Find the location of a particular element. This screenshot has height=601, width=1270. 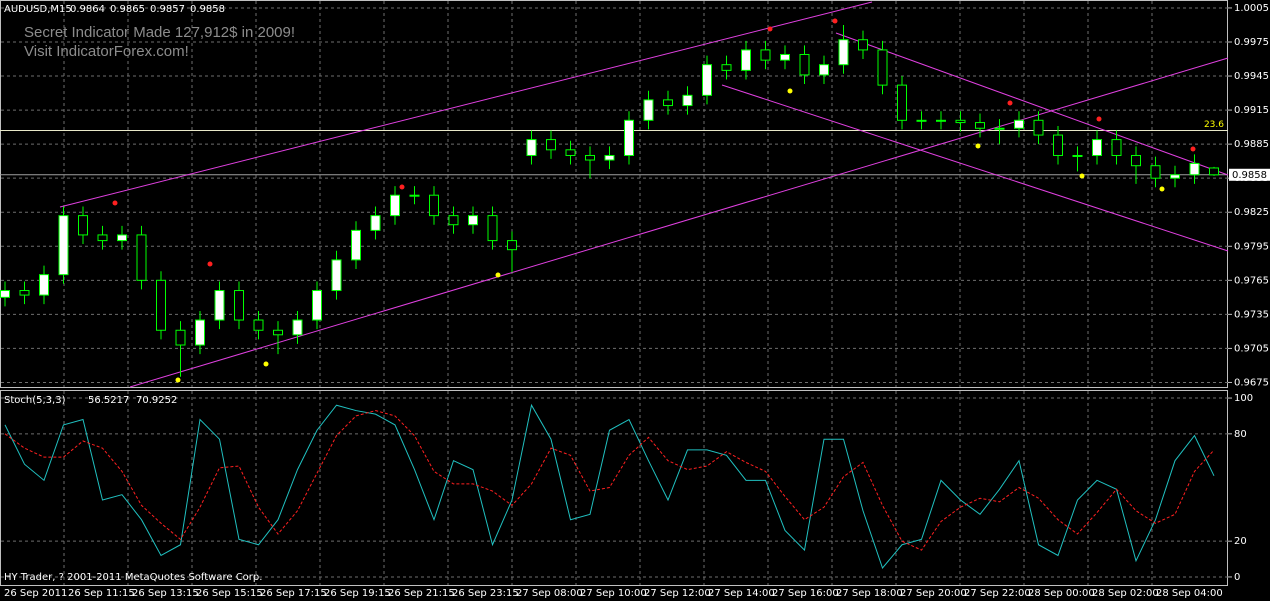

y-tick-label: 0.9765 is located at coordinates (1251, 280).